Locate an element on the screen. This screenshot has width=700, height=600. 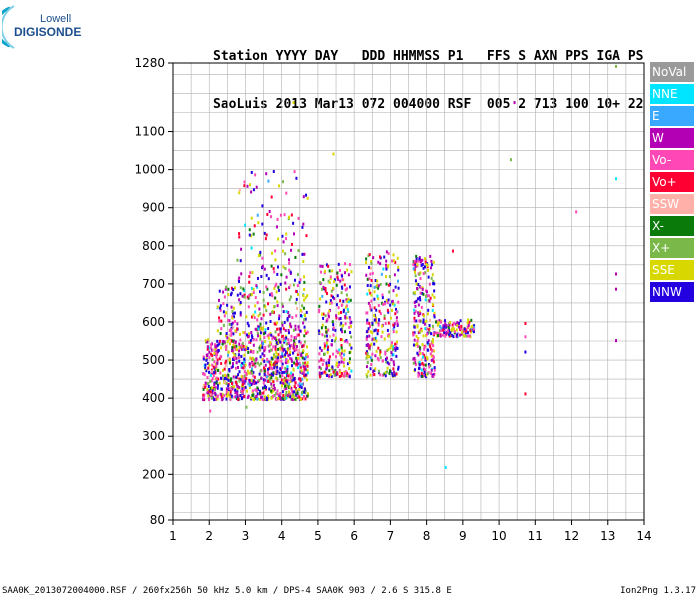
x-tick-label: 2 is located at coordinates (209, 536).